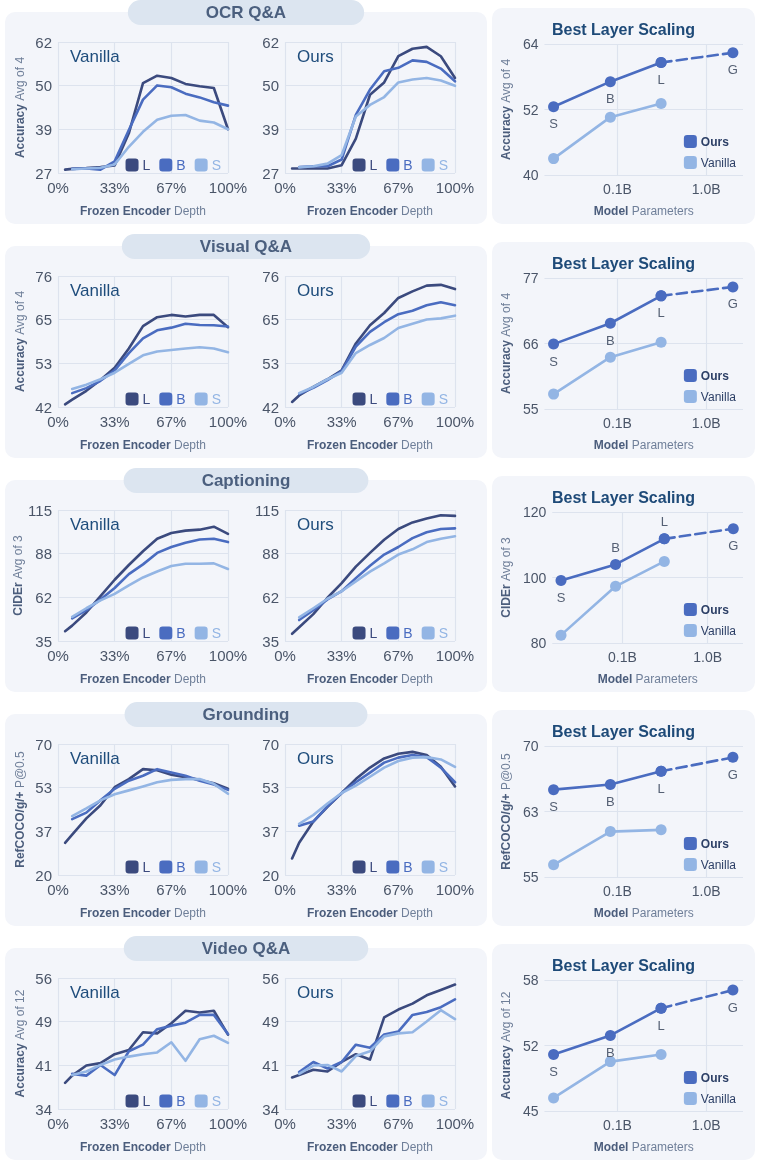  Describe the element at coordinates (43, 363) in the screenshot. I see `y-tick-label: 53` at that location.